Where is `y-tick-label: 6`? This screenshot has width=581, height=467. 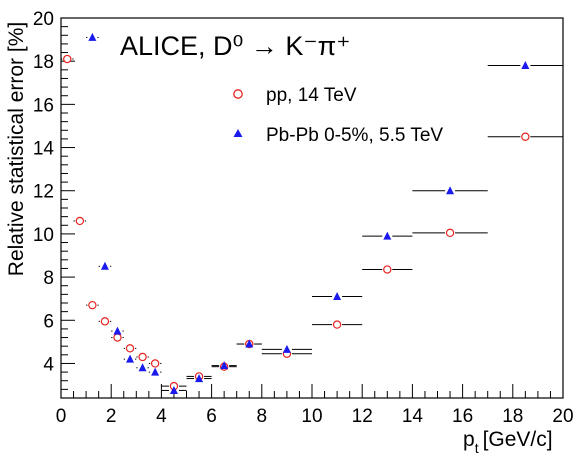
y-tick-label: 6 is located at coordinates (48, 321).